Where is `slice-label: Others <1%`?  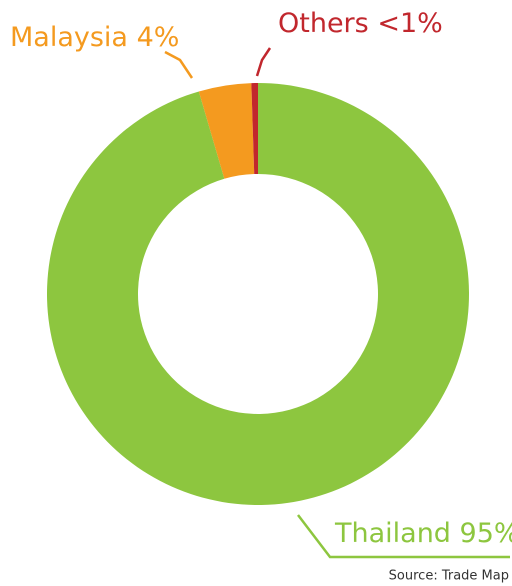 slice-label: Others <1% is located at coordinates (360, 23).